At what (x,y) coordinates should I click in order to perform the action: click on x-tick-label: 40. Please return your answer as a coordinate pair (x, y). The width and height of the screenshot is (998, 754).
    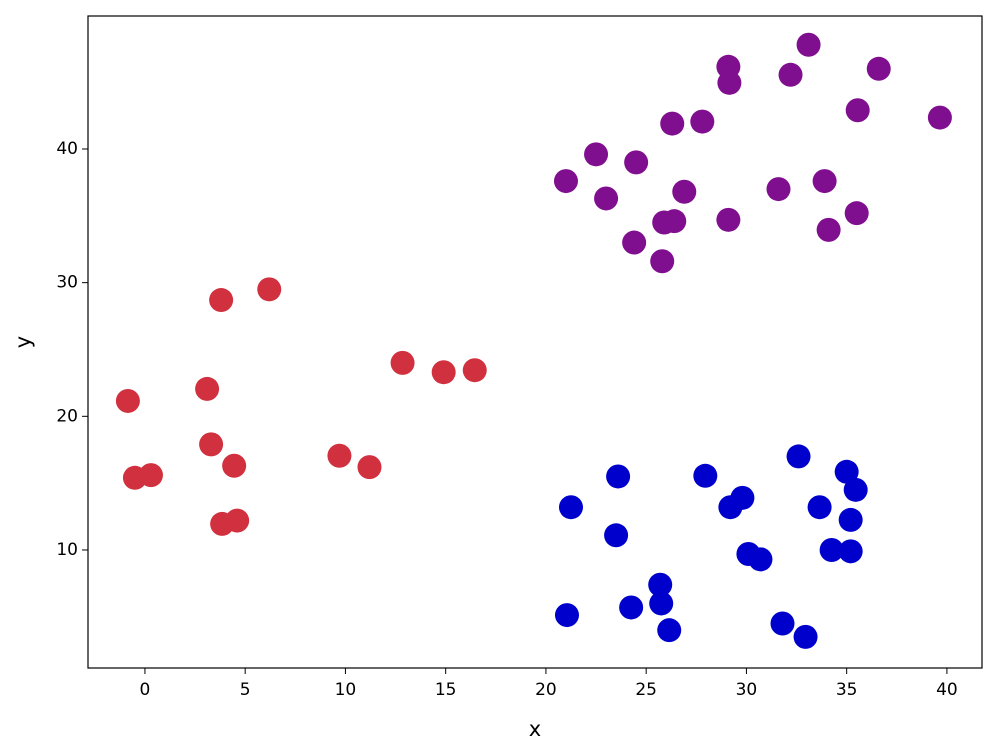
    Looking at the image, I should click on (947, 690).